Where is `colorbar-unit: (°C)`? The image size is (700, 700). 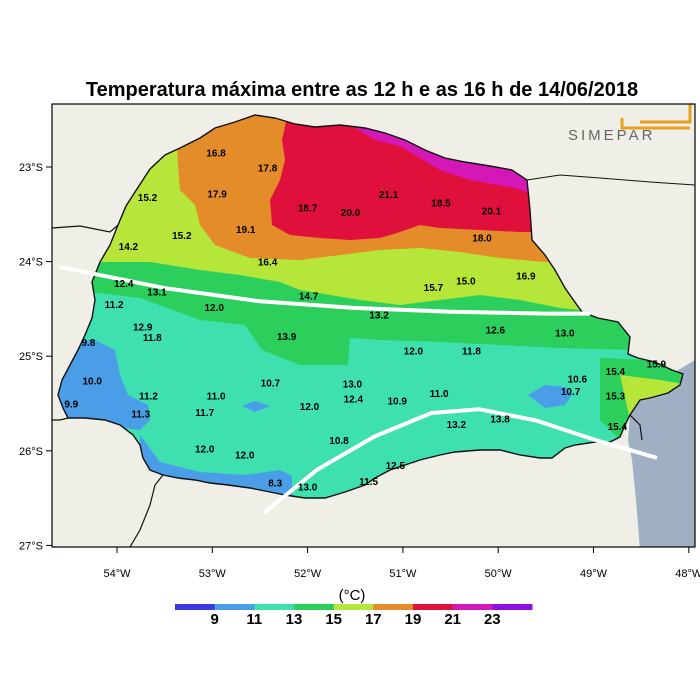
colorbar-unit: (°C) is located at coordinates (352, 595).